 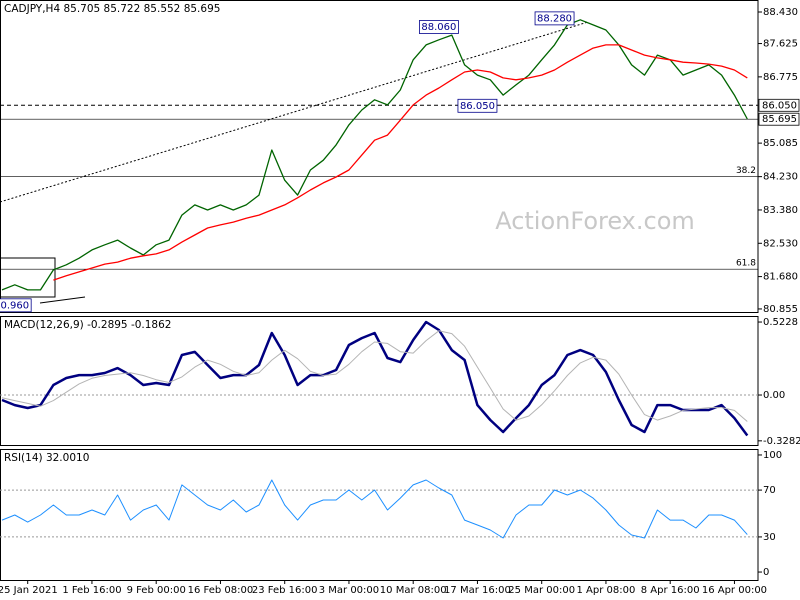 I want to click on level-label: 85.695, so click(x=779, y=119).